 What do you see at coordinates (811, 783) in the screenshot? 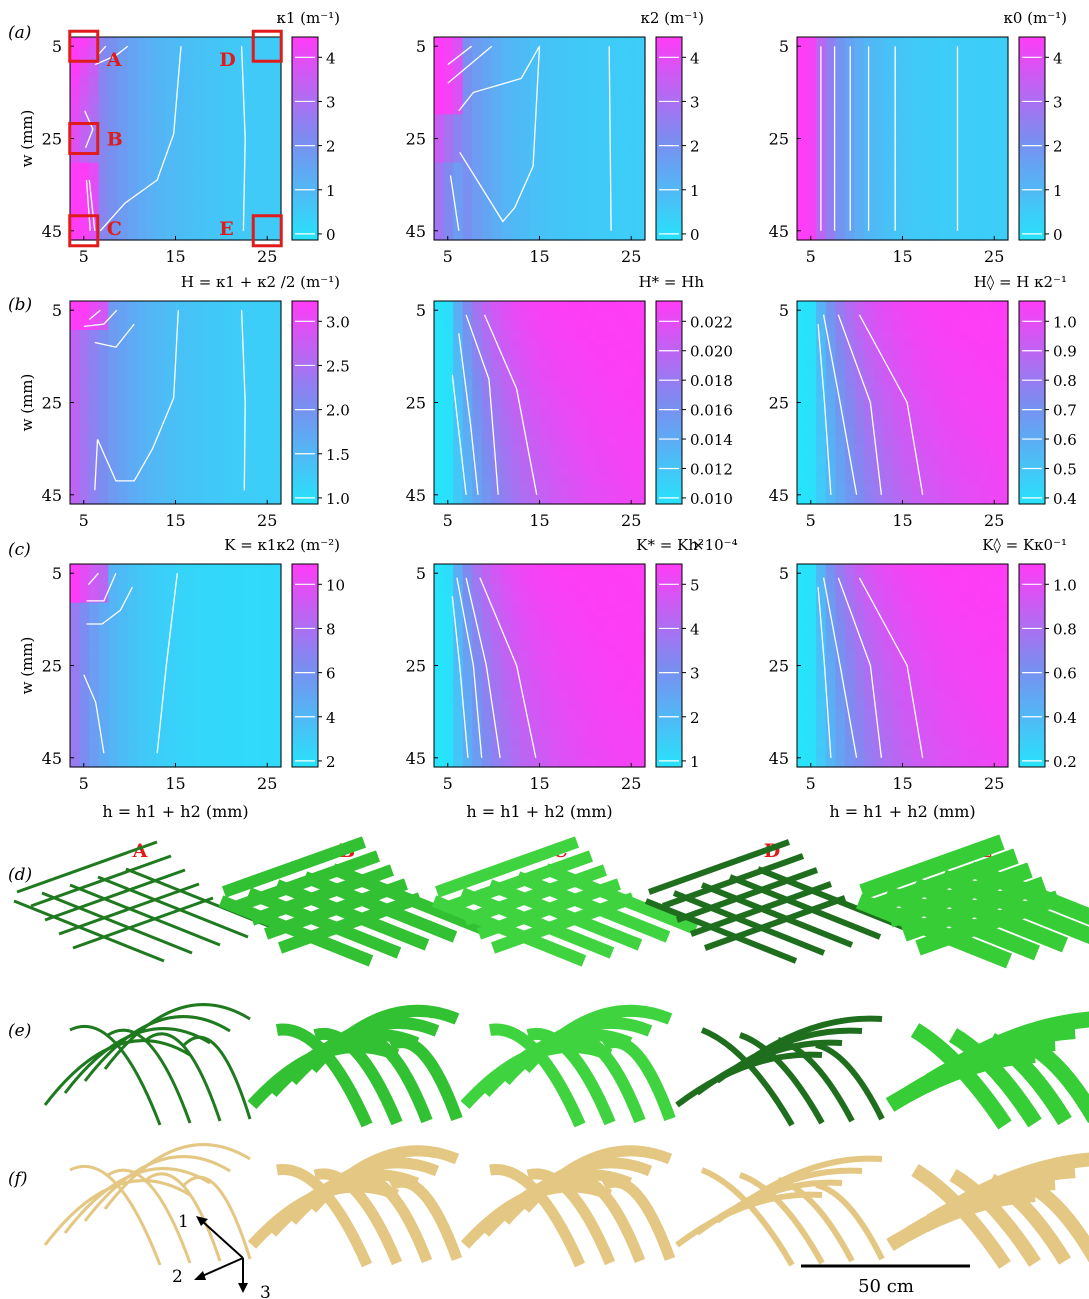
I see `x-tick-label: 5` at bounding box center [811, 783].